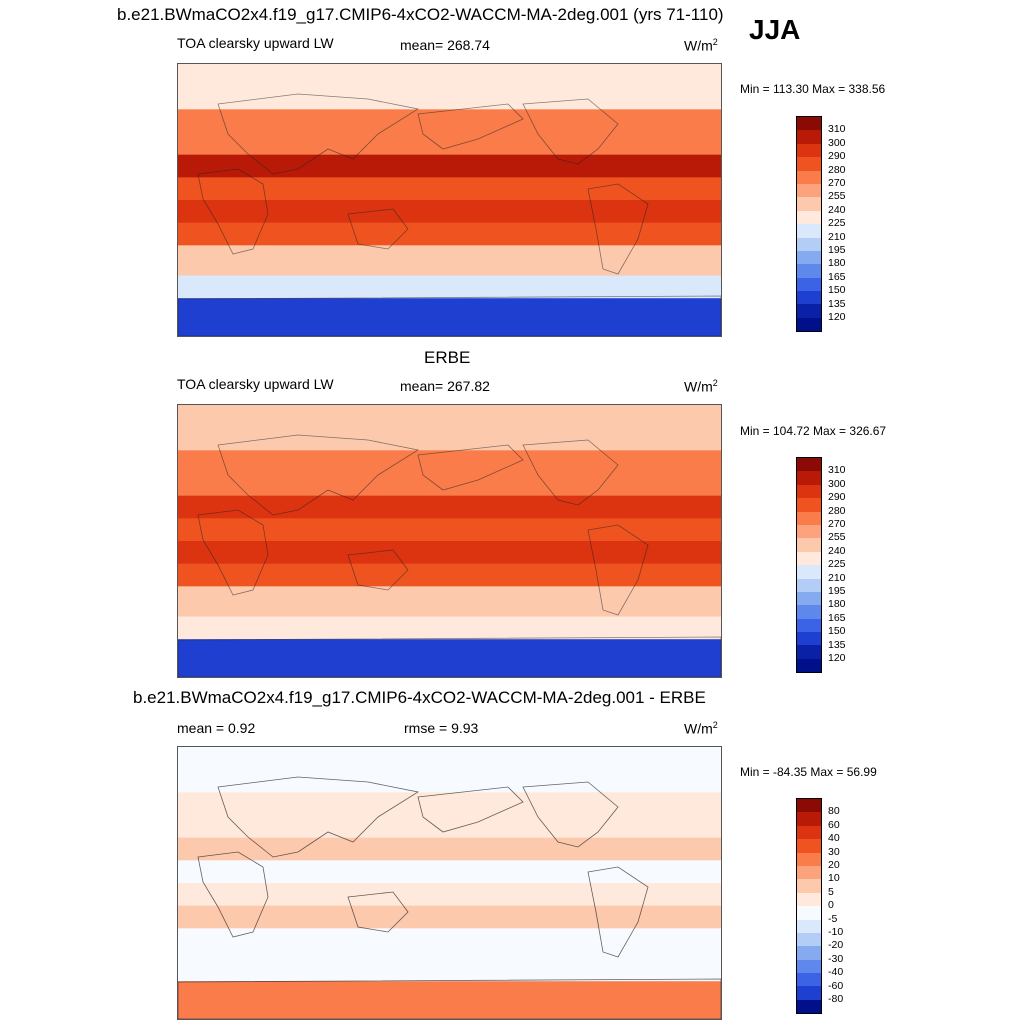  What do you see at coordinates (834, 824) in the screenshot?
I see `colorbar-tick-label: 60` at bounding box center [834, 824].